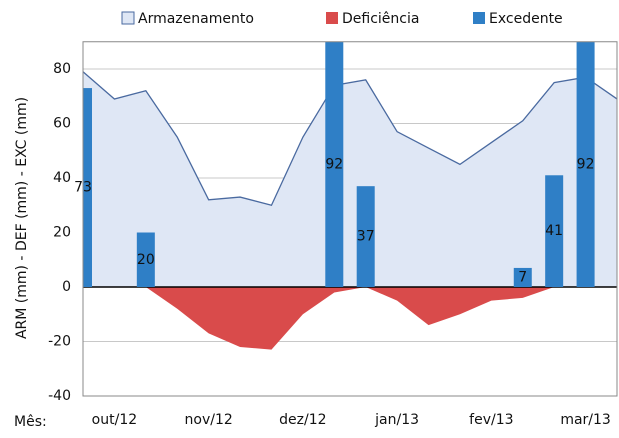 This screenshot has width=619, height=438. What do you see at coordinates (585, 420) in the screenshot?
I see `x-tick-label: mar/13` at bounding box center [585, 420].